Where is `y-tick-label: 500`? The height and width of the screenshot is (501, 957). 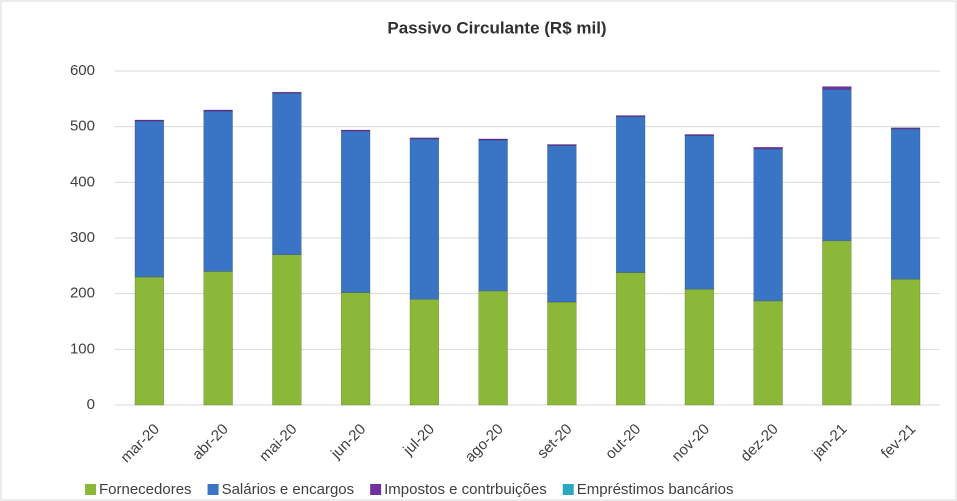
y-tick-label: 500 is located at coordinates (82, 126).